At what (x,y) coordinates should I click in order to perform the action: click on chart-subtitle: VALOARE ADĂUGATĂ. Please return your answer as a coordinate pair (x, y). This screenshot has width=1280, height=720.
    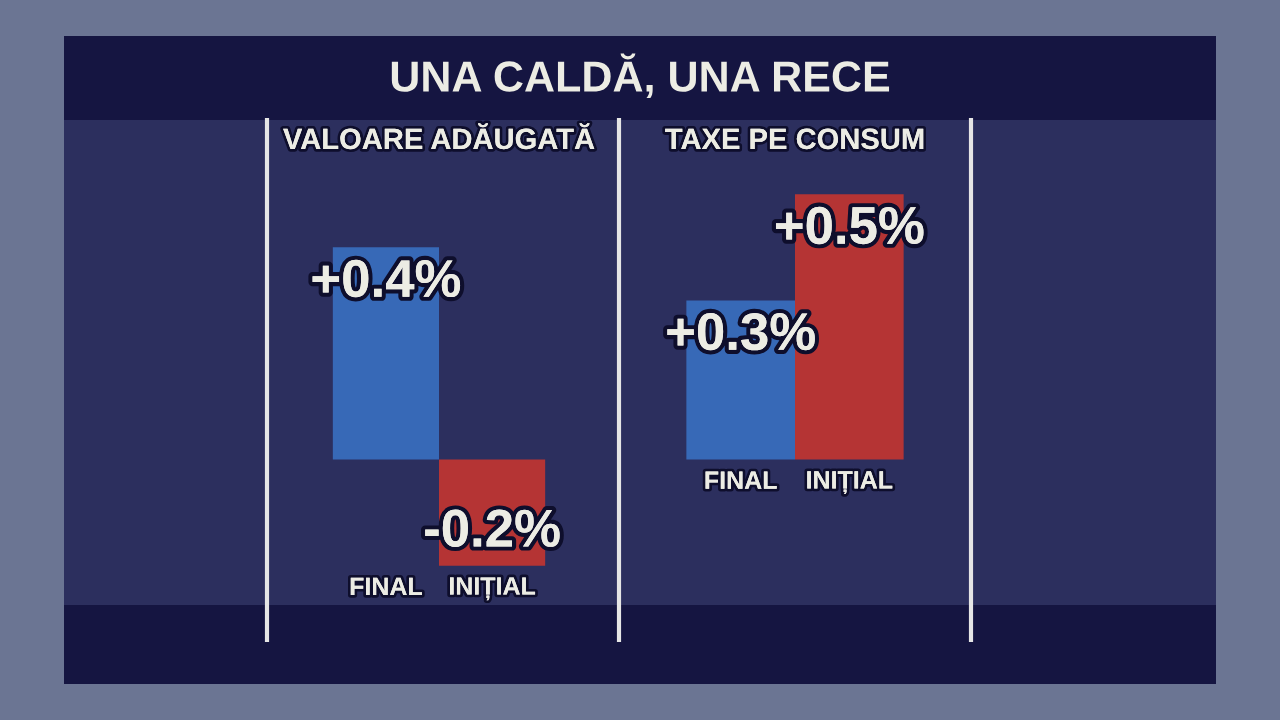
    Looking at the image, I should click on (439, 136).